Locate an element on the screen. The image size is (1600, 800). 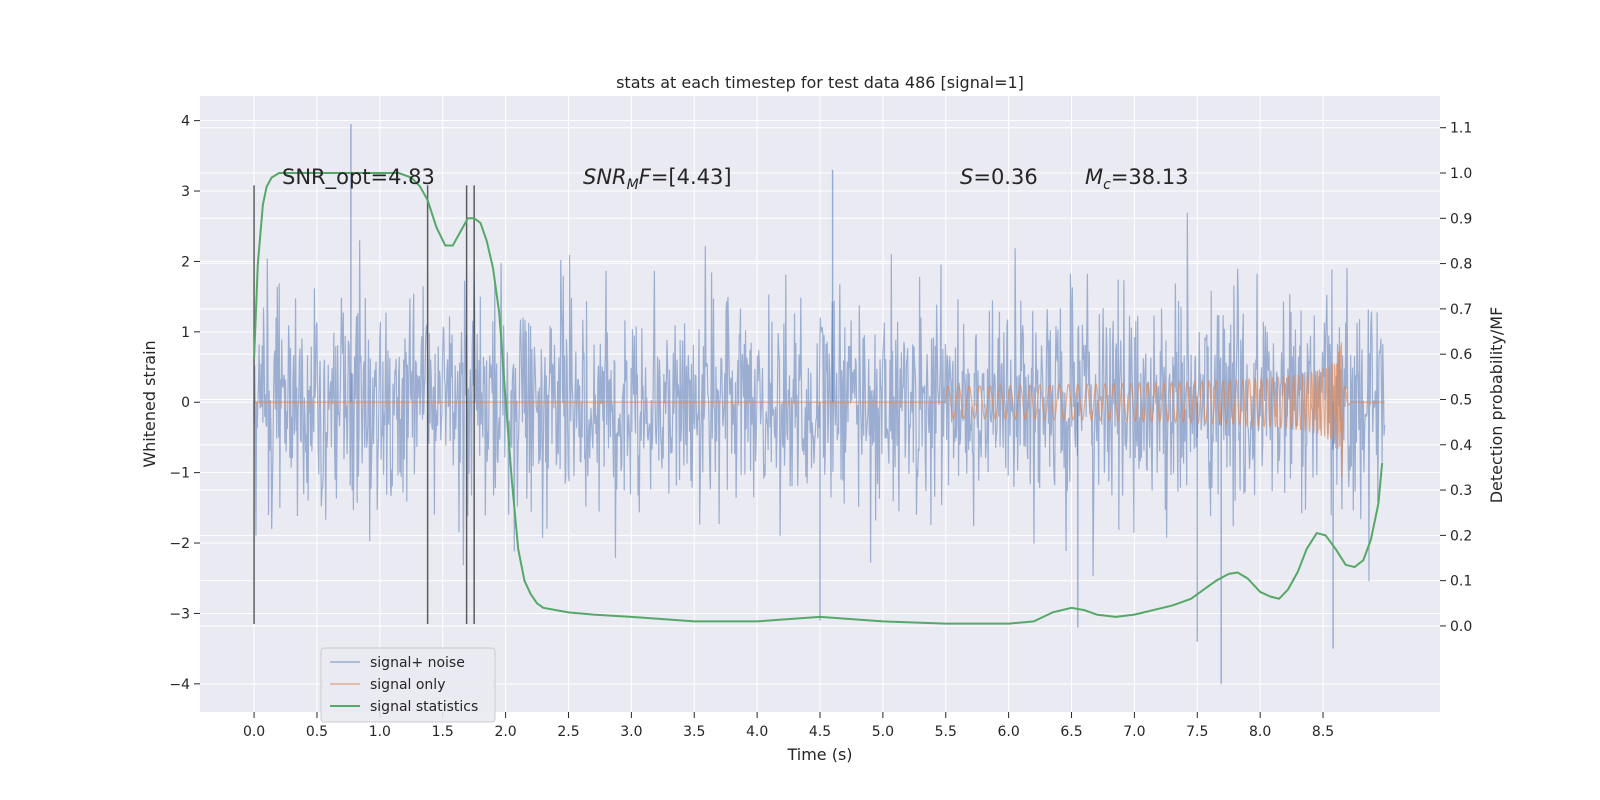
y-tick-label-5: 1 is located at coordinates (185, 333).